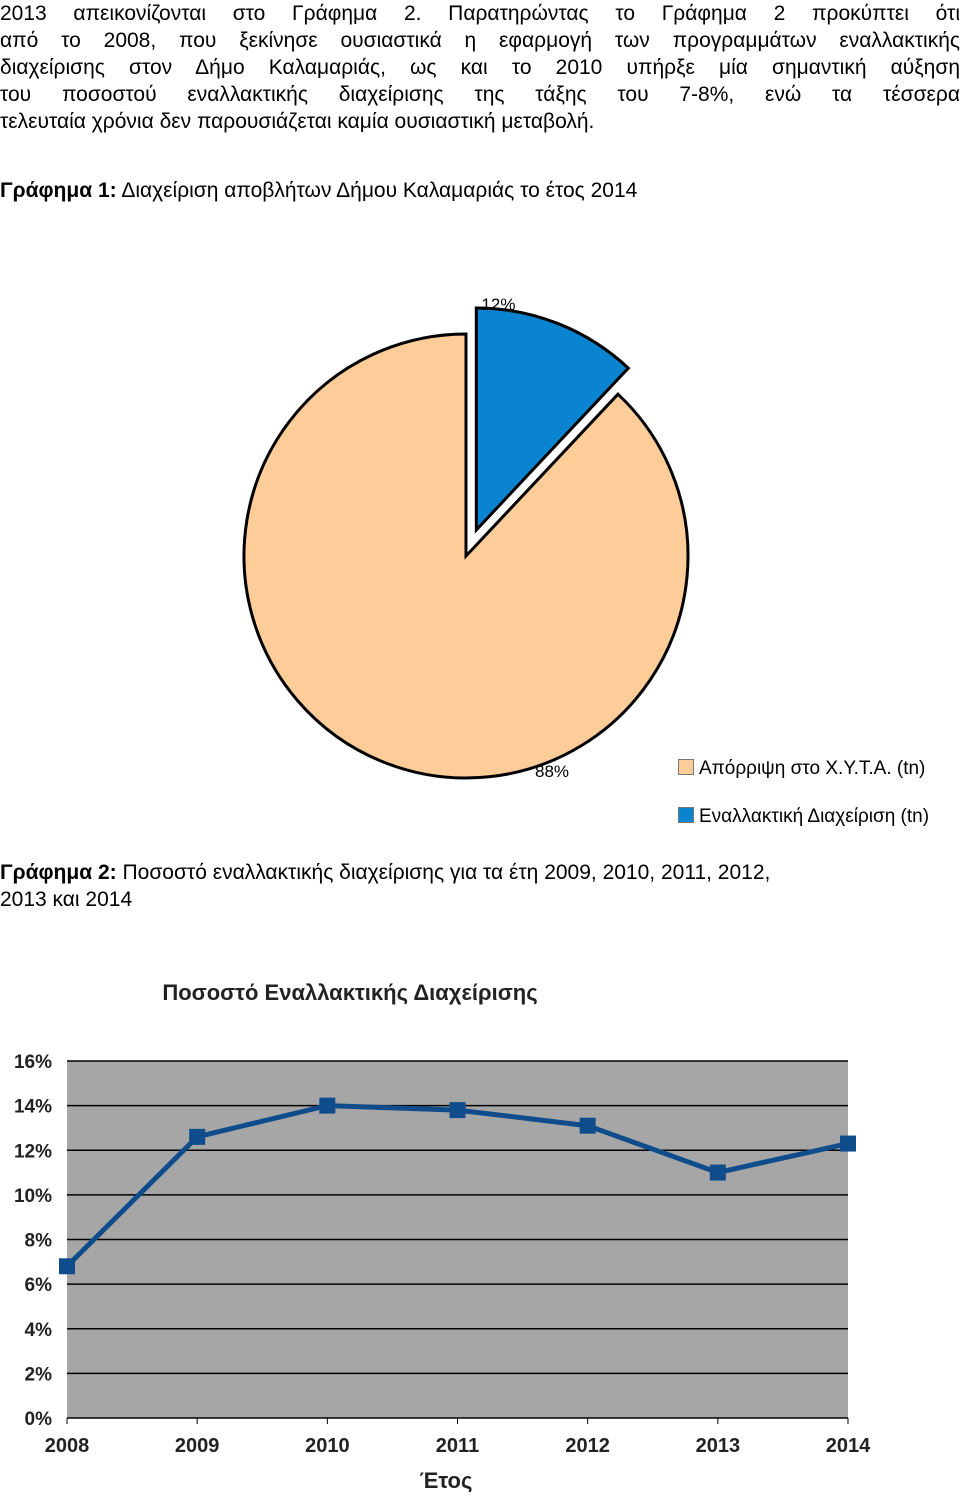 The width and height of the screenshot is (960, 1501). I want to click on y-tick-label: 10%, so click(33, 1196).